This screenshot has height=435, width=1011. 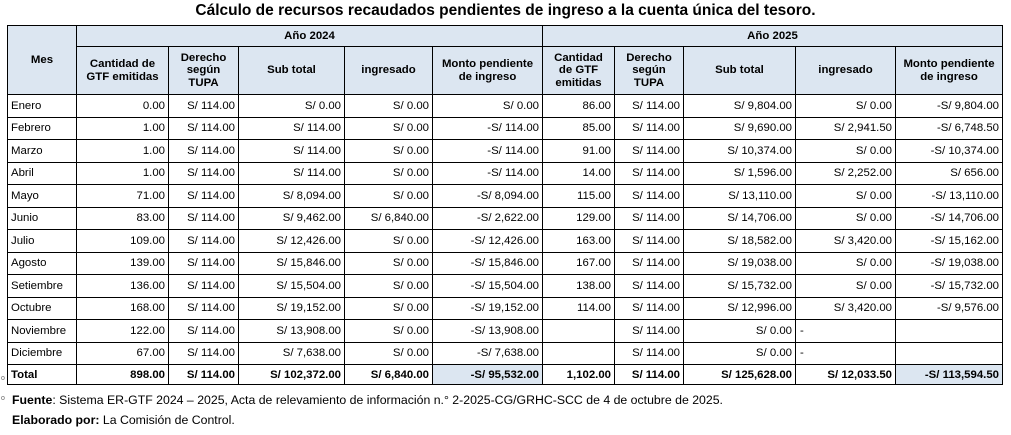 What do you see at coordinates (845, 308) in the screenshot?
I see `value-cell: S/ 3,420.00` at bounding box center [845, 308].